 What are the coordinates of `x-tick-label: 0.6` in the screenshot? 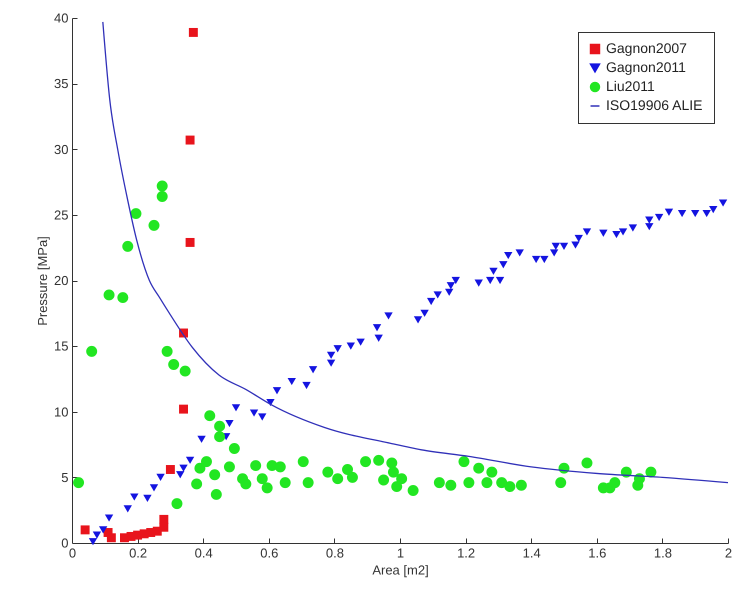 It's located at (269, 553).